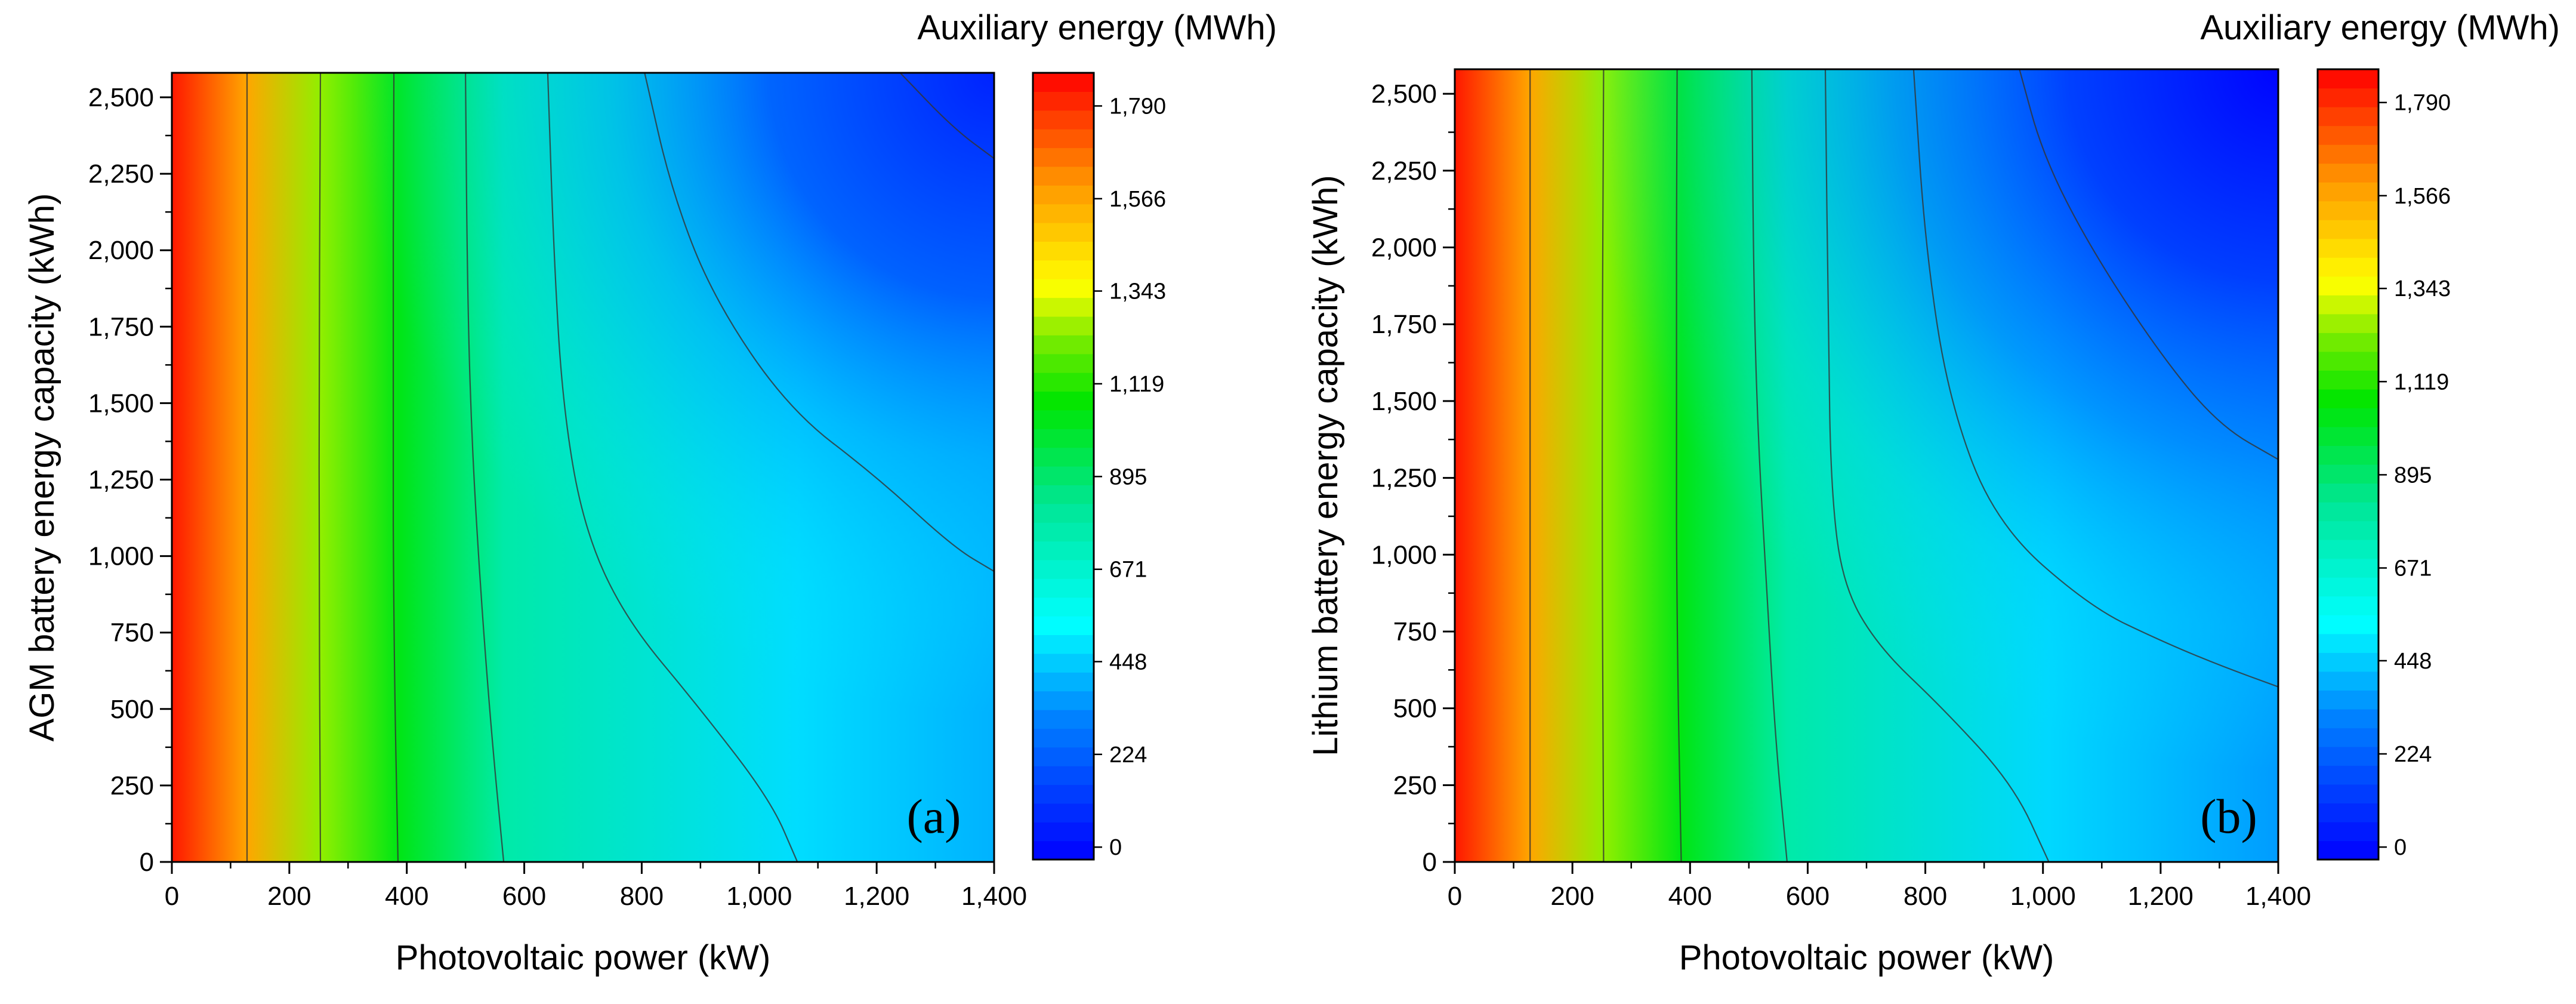 Image resolution: width=2576 pixels, height=1004 pixels. I want to click on y-tick-label: 2,000, so click(121, 250).